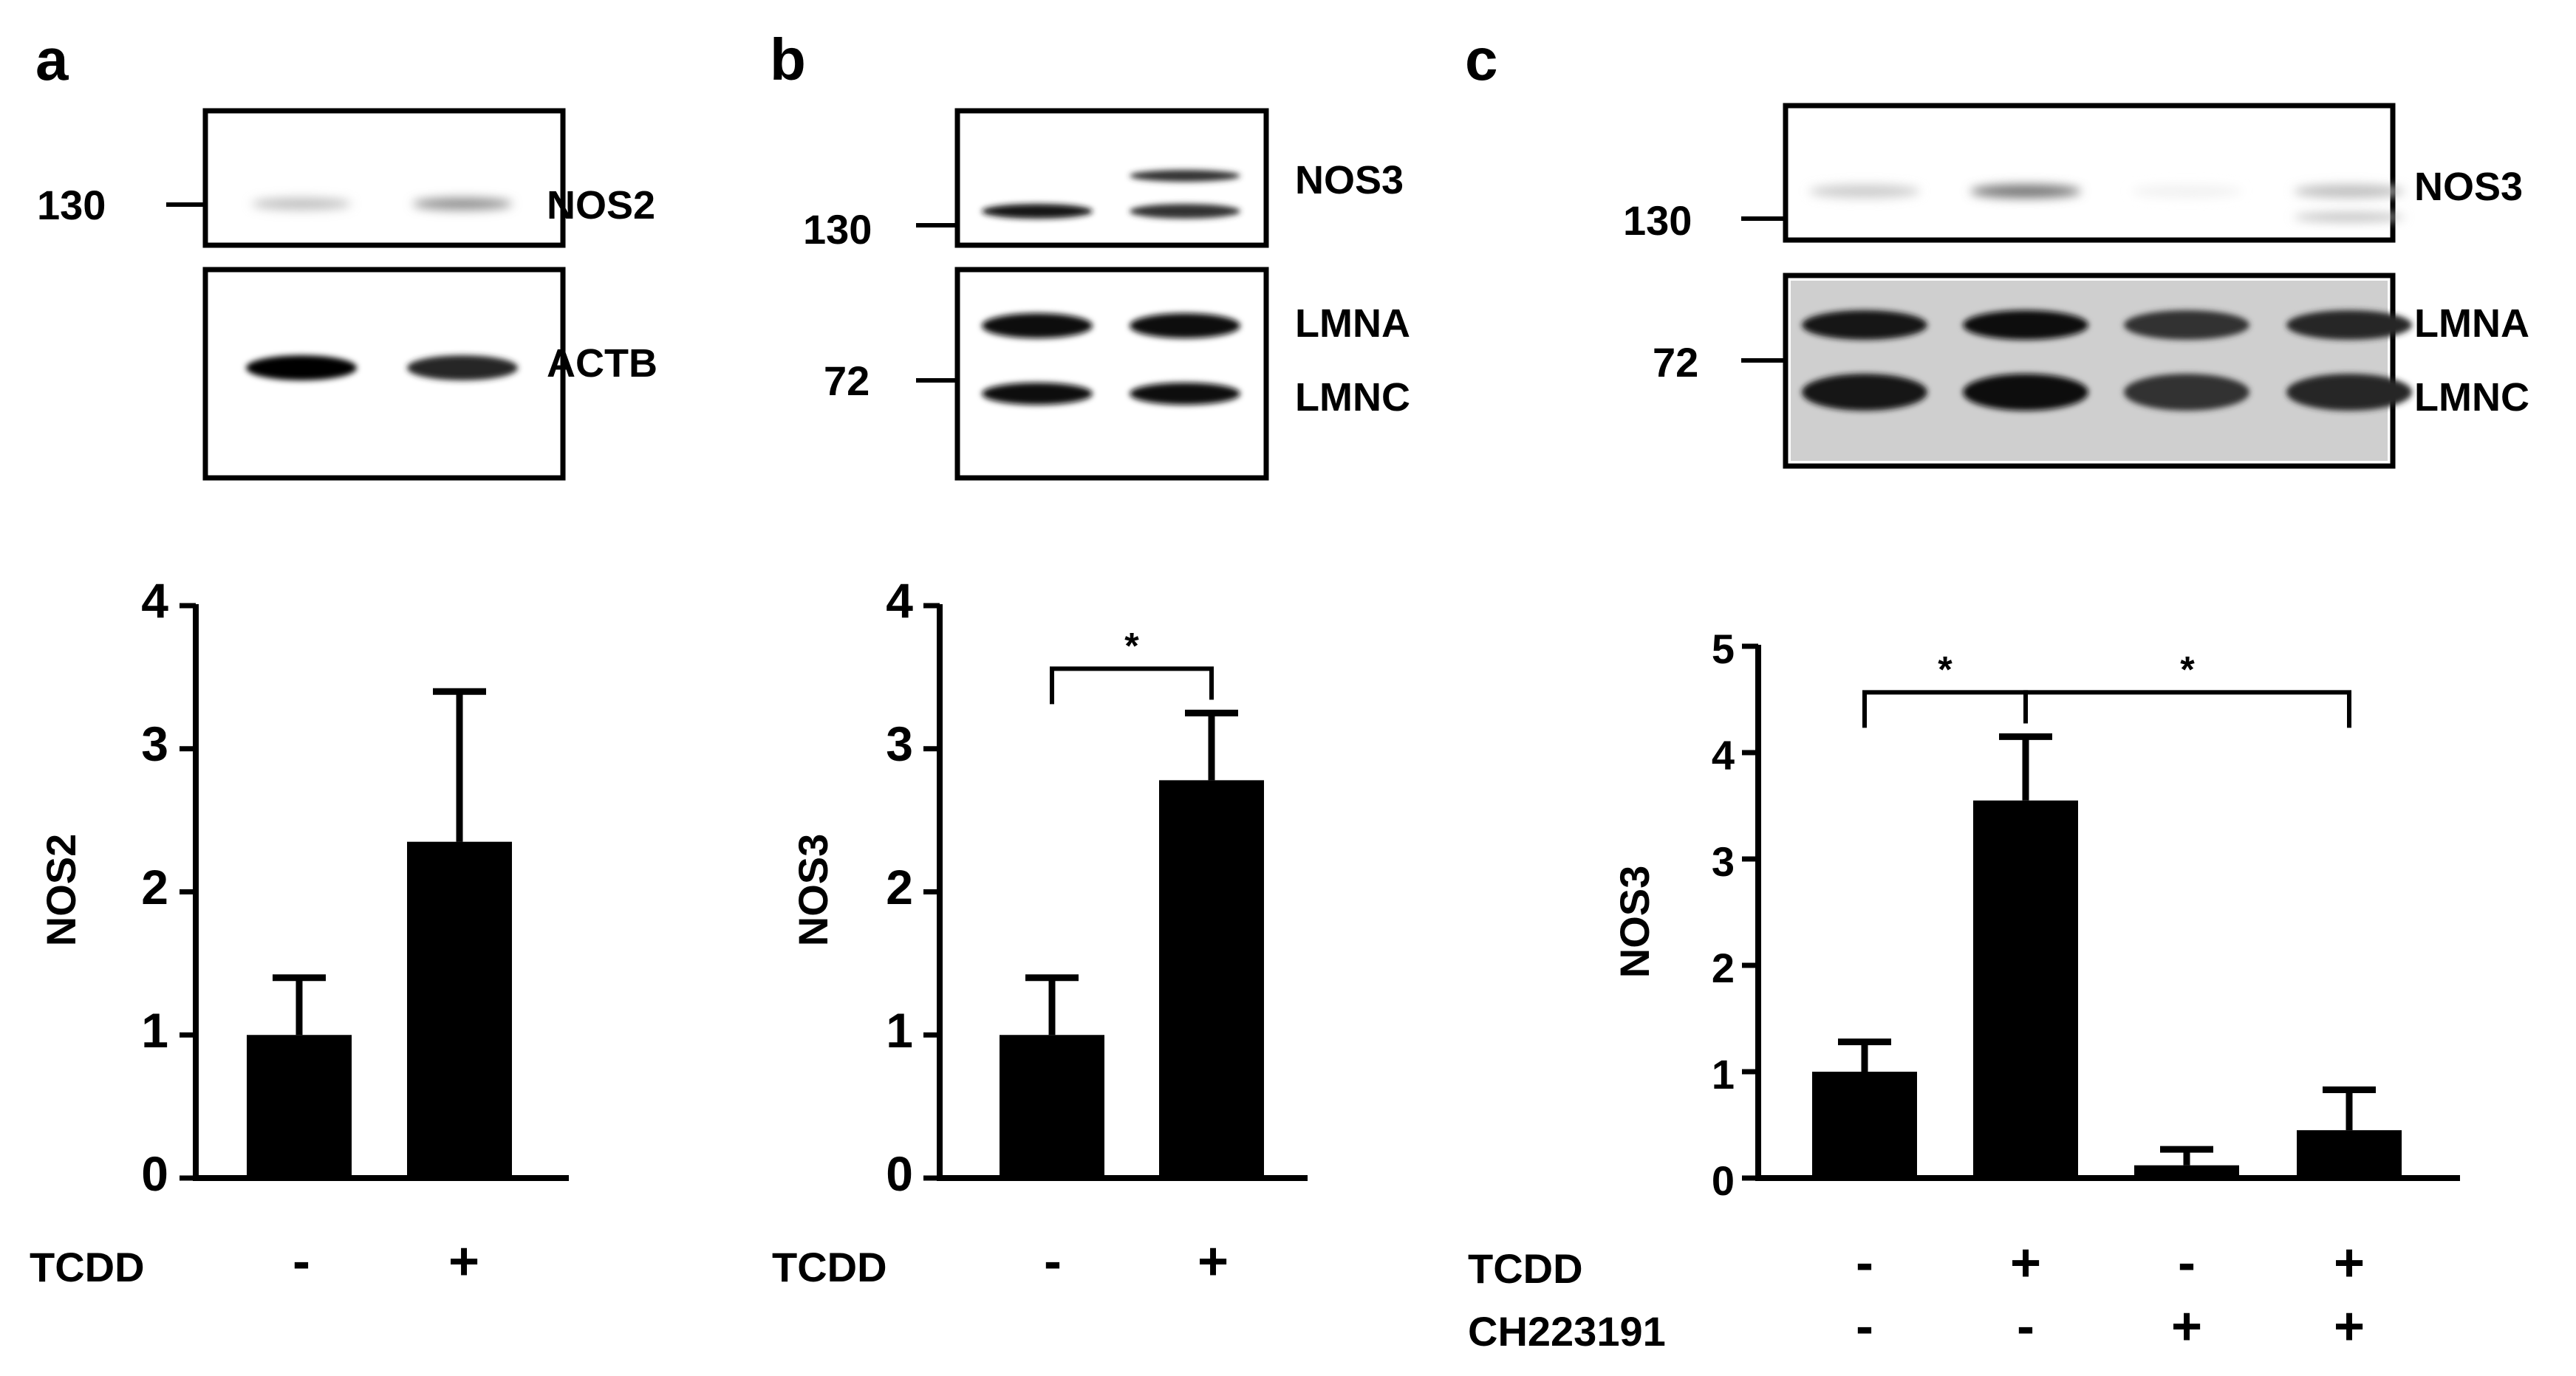 The height and width of the screenshot is (1376, 2576). Describe the element at coordinates (1724, 649) in the screenshot. I see `y-tick-label: 5` at that location.